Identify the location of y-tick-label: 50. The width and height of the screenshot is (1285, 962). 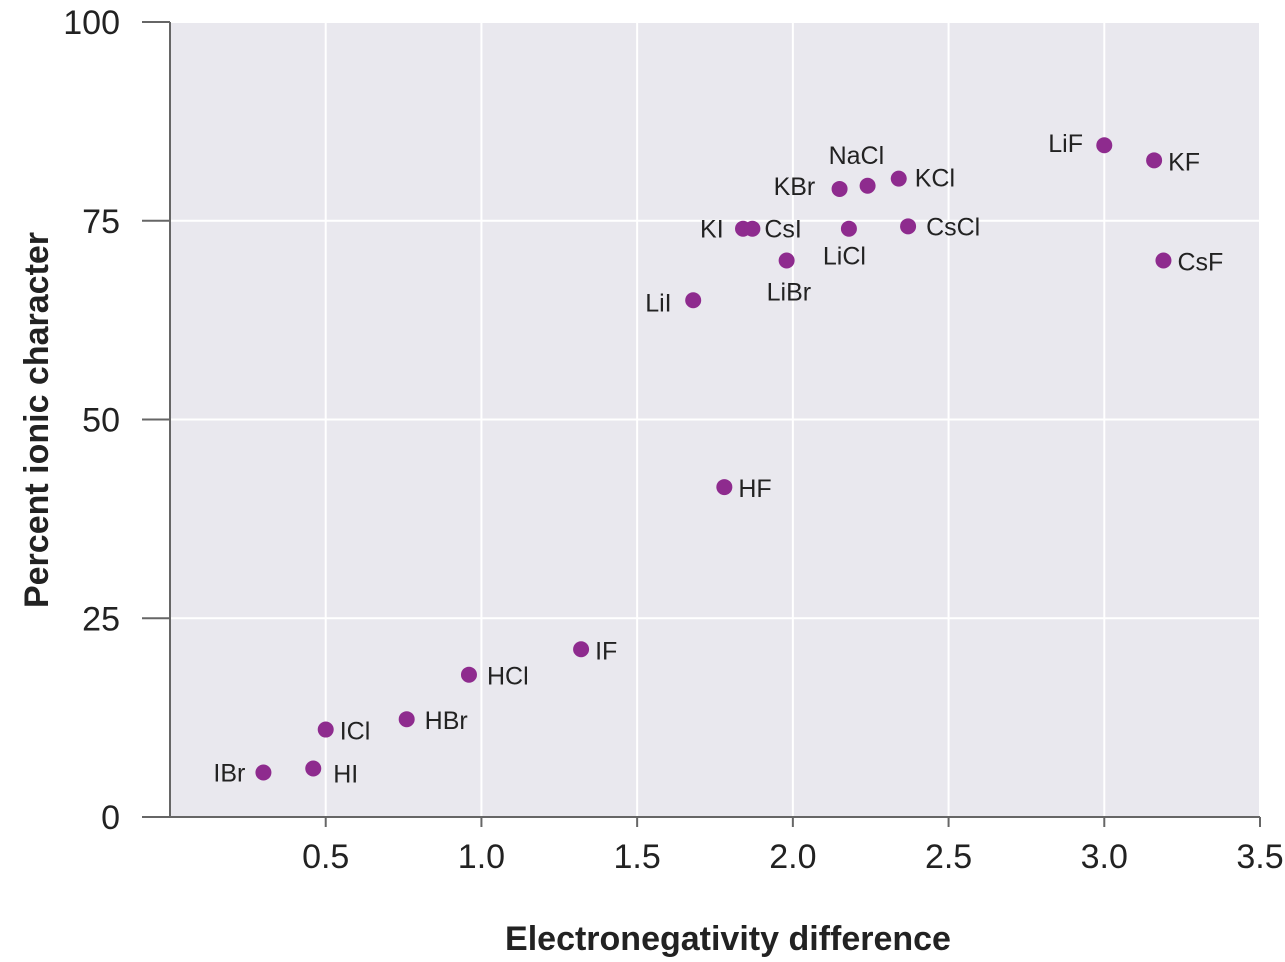
(101, 421).